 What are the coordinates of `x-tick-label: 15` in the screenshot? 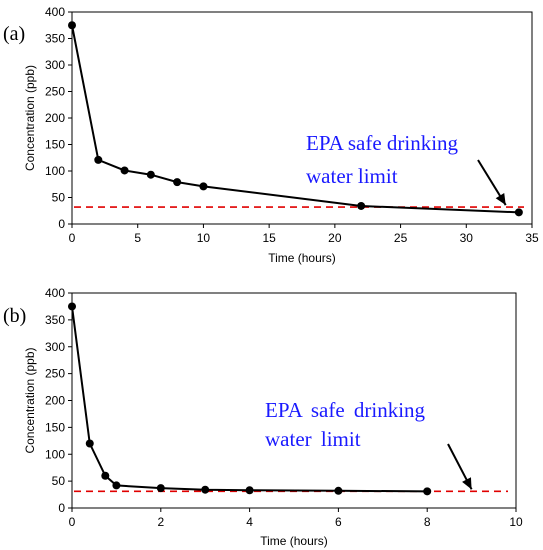 It's located at (269, 238).